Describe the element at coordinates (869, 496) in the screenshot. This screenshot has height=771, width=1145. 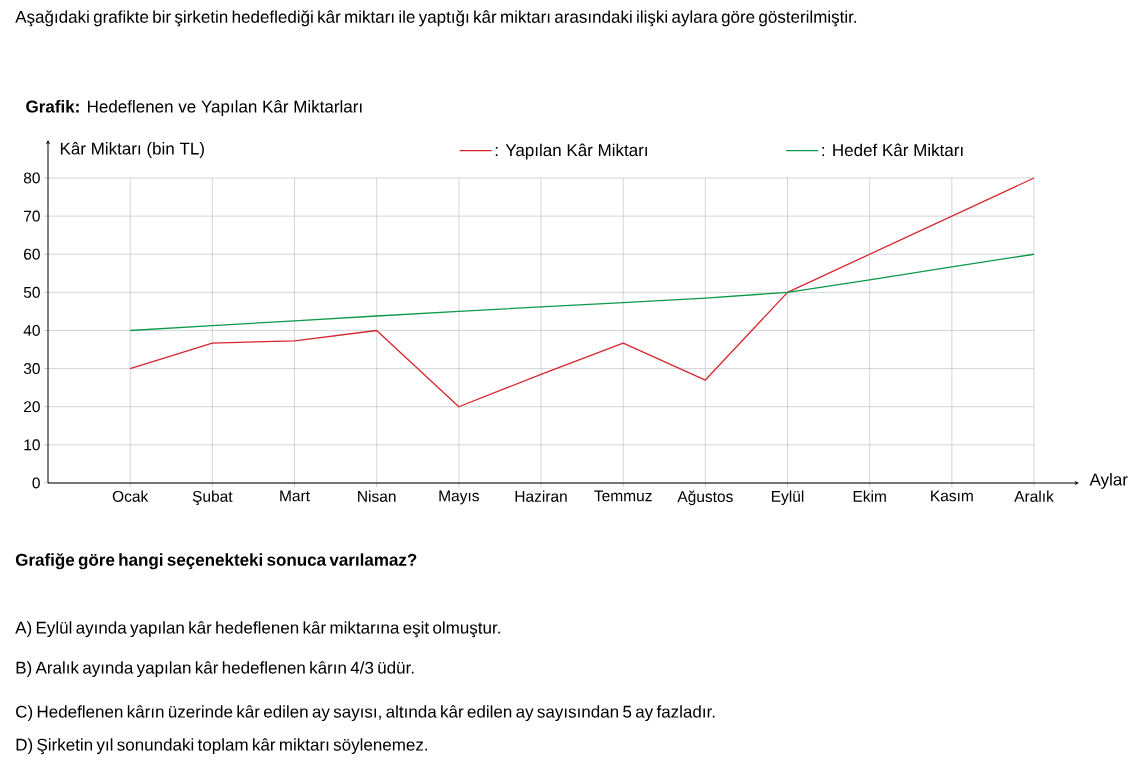
I see `x-tick-label: Ekim` at that location.